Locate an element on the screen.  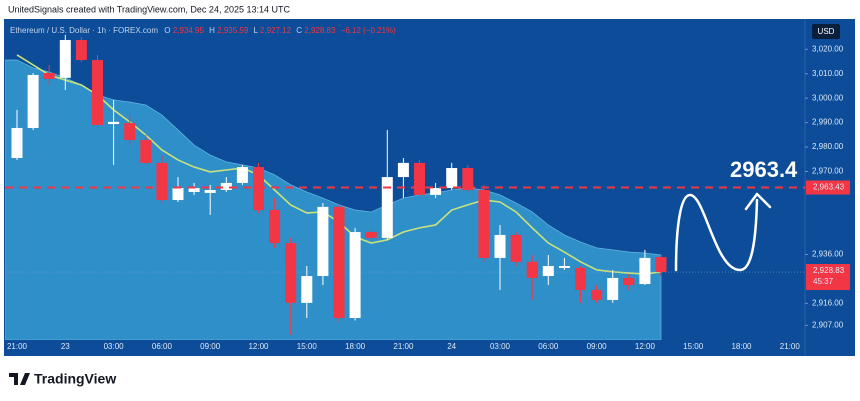
ohlc-value: 2,927.12 is located at coordinates (276, 30).